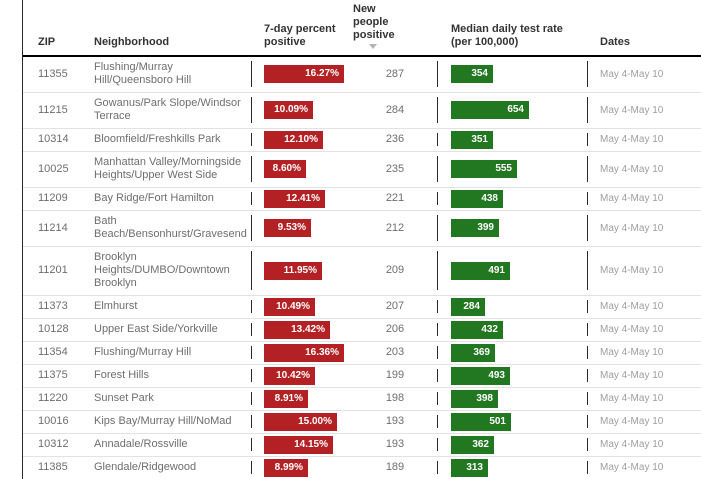 The height and width of the screenshot is (479, 701). Describe the element at coordinates (395, 139) in the screenshot. I see `new-people-positive-value: 236` at that location.